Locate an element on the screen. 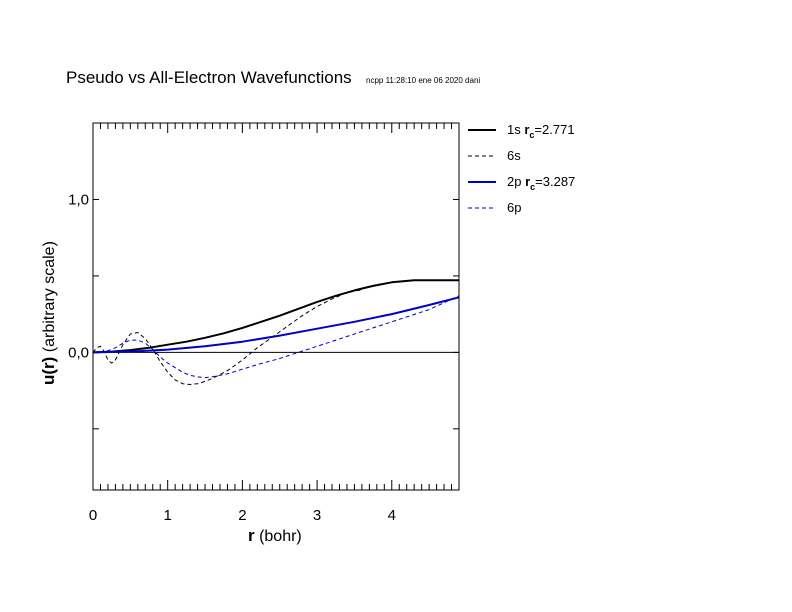 The image size is (792, 612). x-tick-label: 1 is located at coordinates (168, 515).